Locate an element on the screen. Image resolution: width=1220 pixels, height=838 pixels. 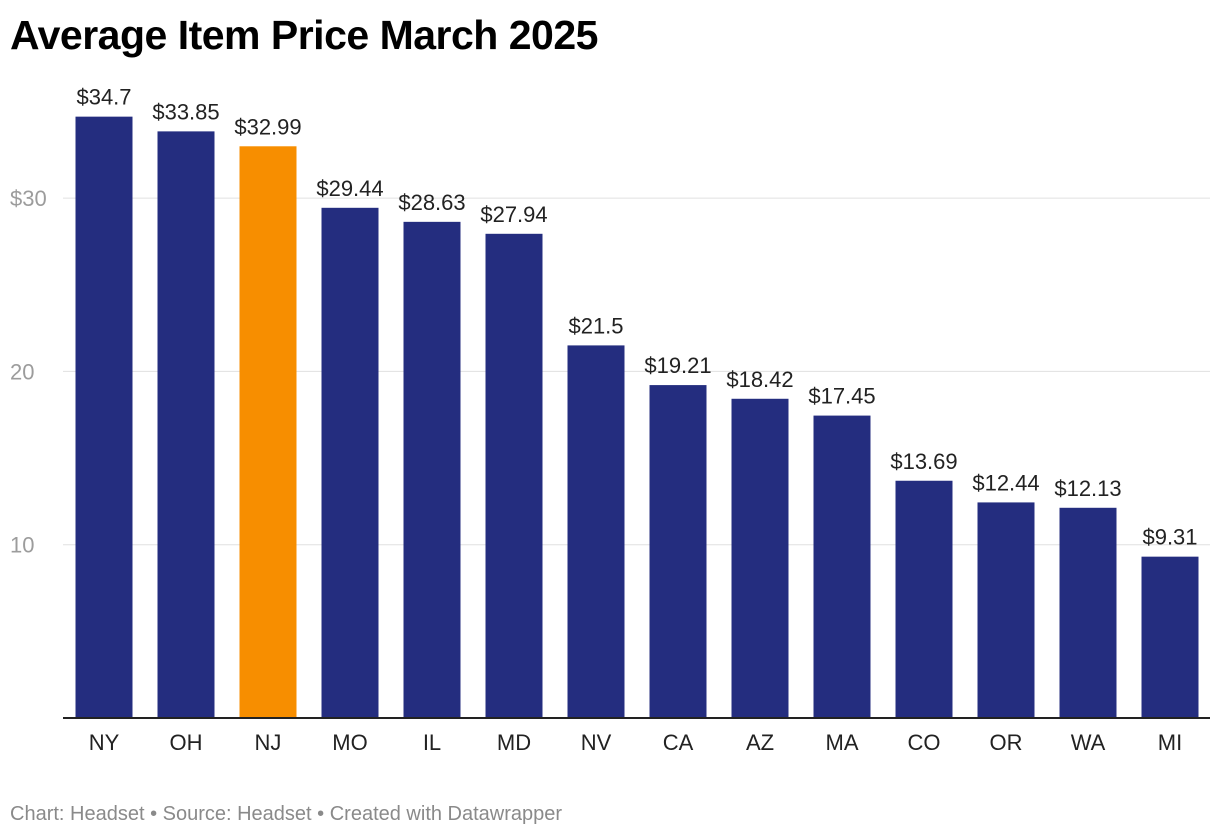
data-label: $18.42 is located at coordinates (759, 379).